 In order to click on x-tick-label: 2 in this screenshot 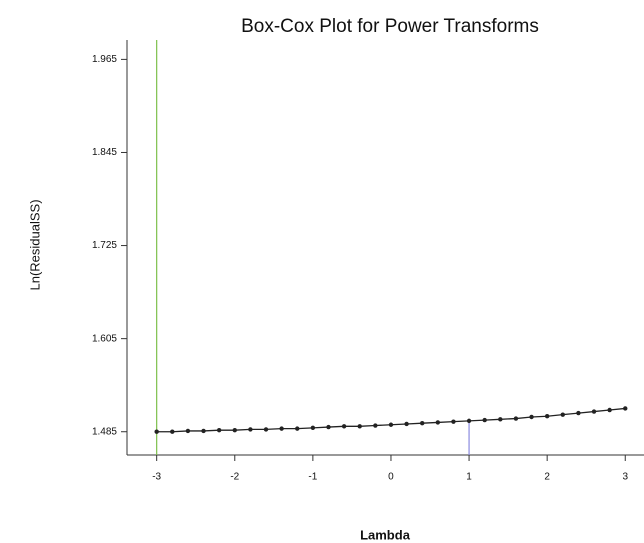, I will do `click(547, 477)`.